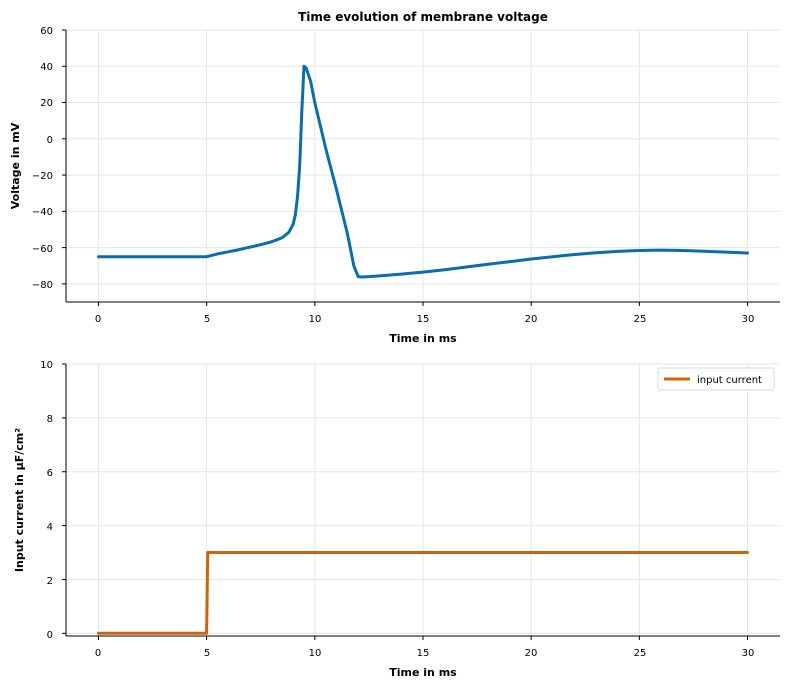 The height and width of the screenshot is (690, 790). What do you see at coordinates (50, 473) in the screenshot?
I see `y-tick-label: 6` at bounding box center [50, 473].